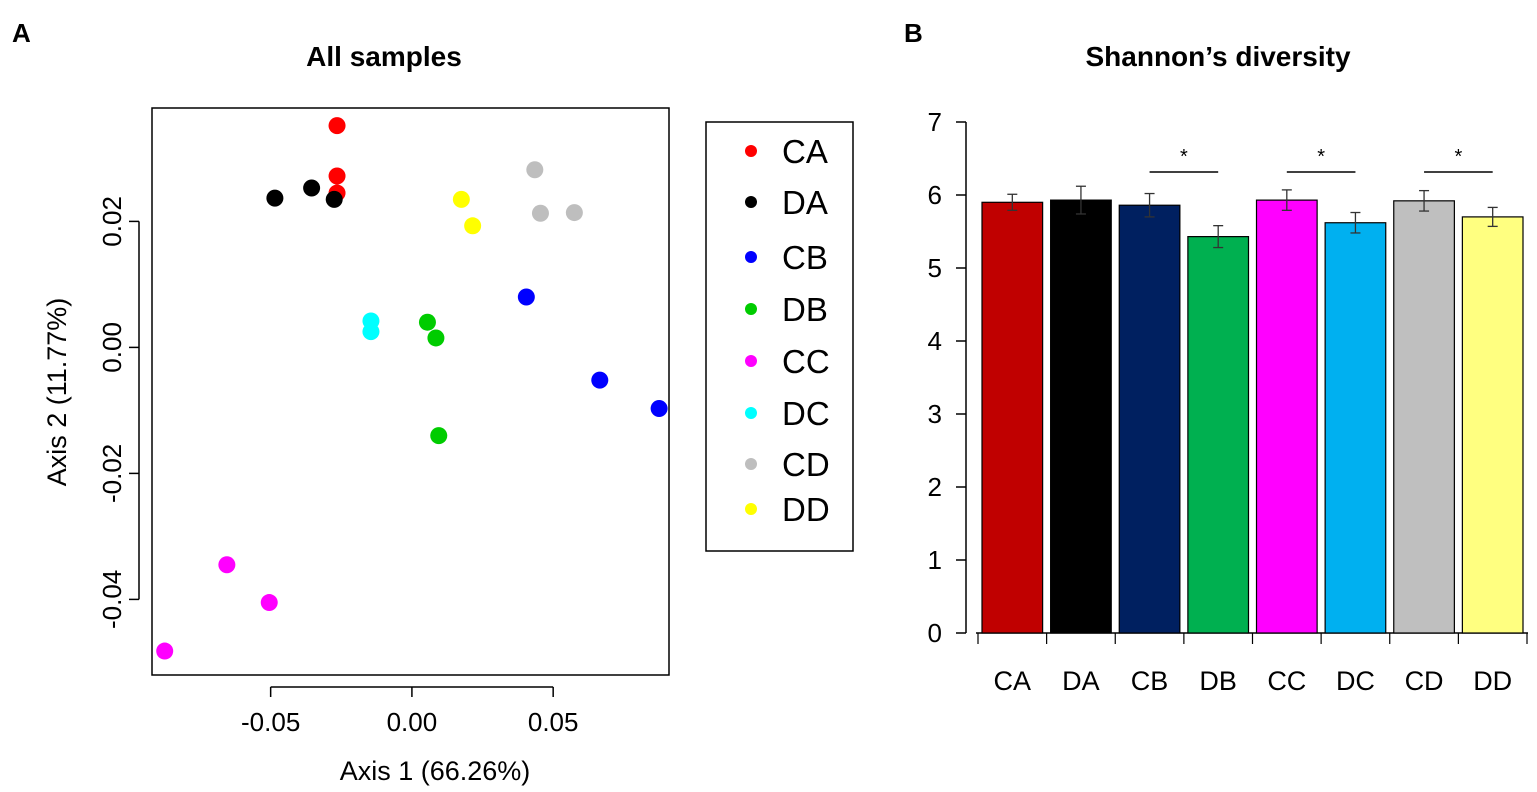 The image size is (1537, 792). Describe the element at coordinates (805, 151) in the screenshot. I see `legend-label-ca: CA` at that location.